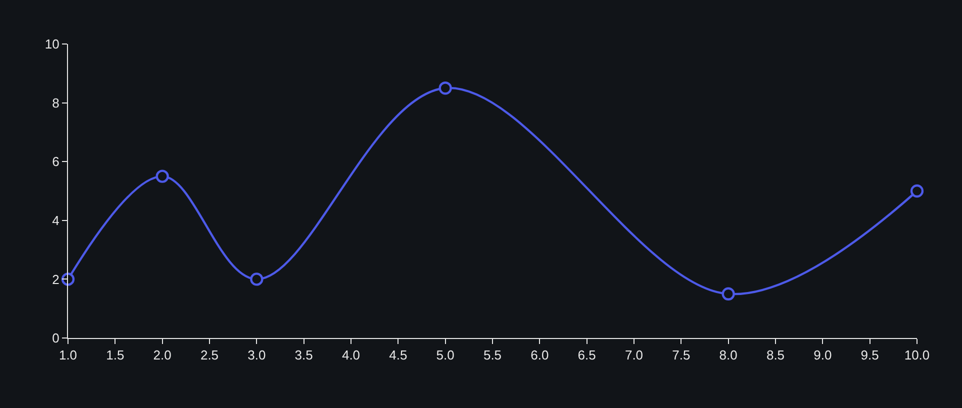 The image size is (962, 408). I want to click on y-tick-label: 6, so click(56, 162).